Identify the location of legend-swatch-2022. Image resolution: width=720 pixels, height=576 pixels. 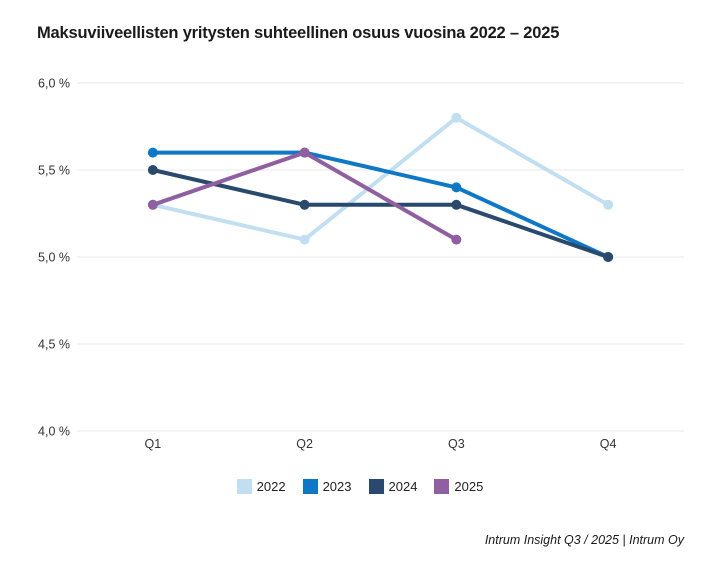
(244, 486).